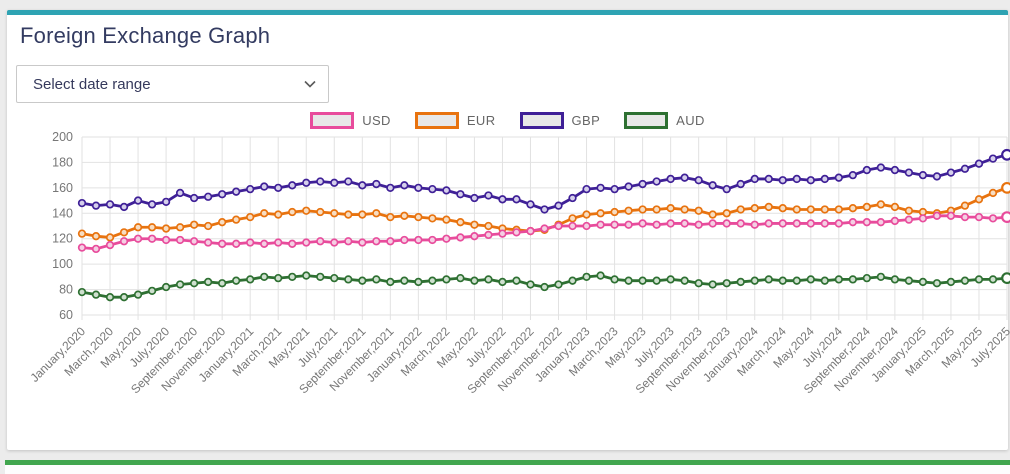  What do you see at coordinates (145, 35) in the screenshot?
I see `page-title: Foreign Exchange Graph` at bounding box center [145, 35].